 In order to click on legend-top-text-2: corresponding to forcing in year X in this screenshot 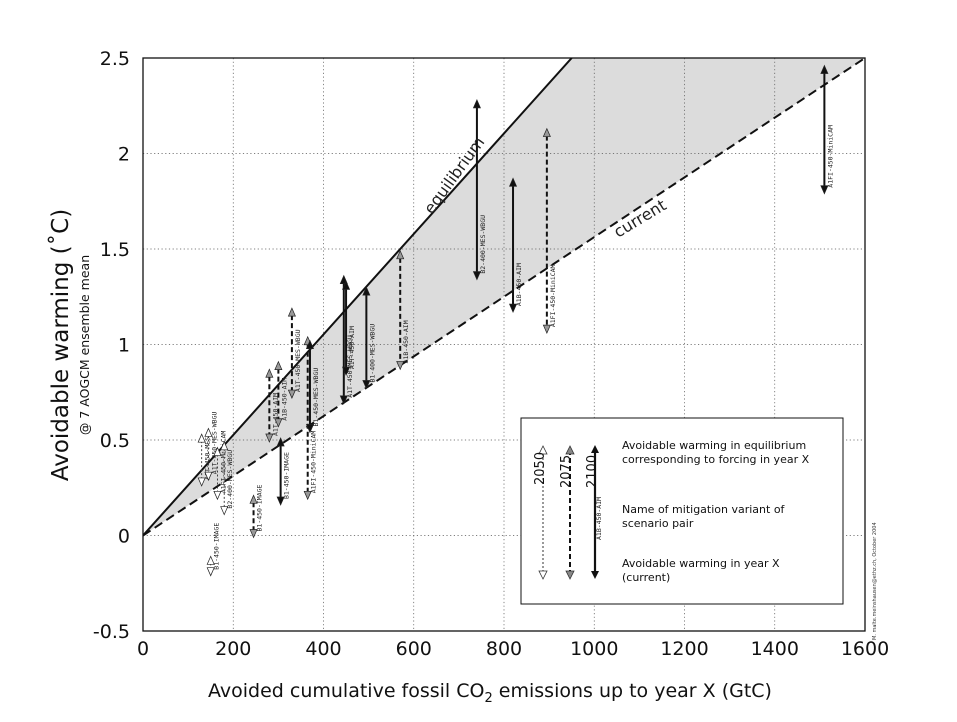, I will do `click(716, 459)`.